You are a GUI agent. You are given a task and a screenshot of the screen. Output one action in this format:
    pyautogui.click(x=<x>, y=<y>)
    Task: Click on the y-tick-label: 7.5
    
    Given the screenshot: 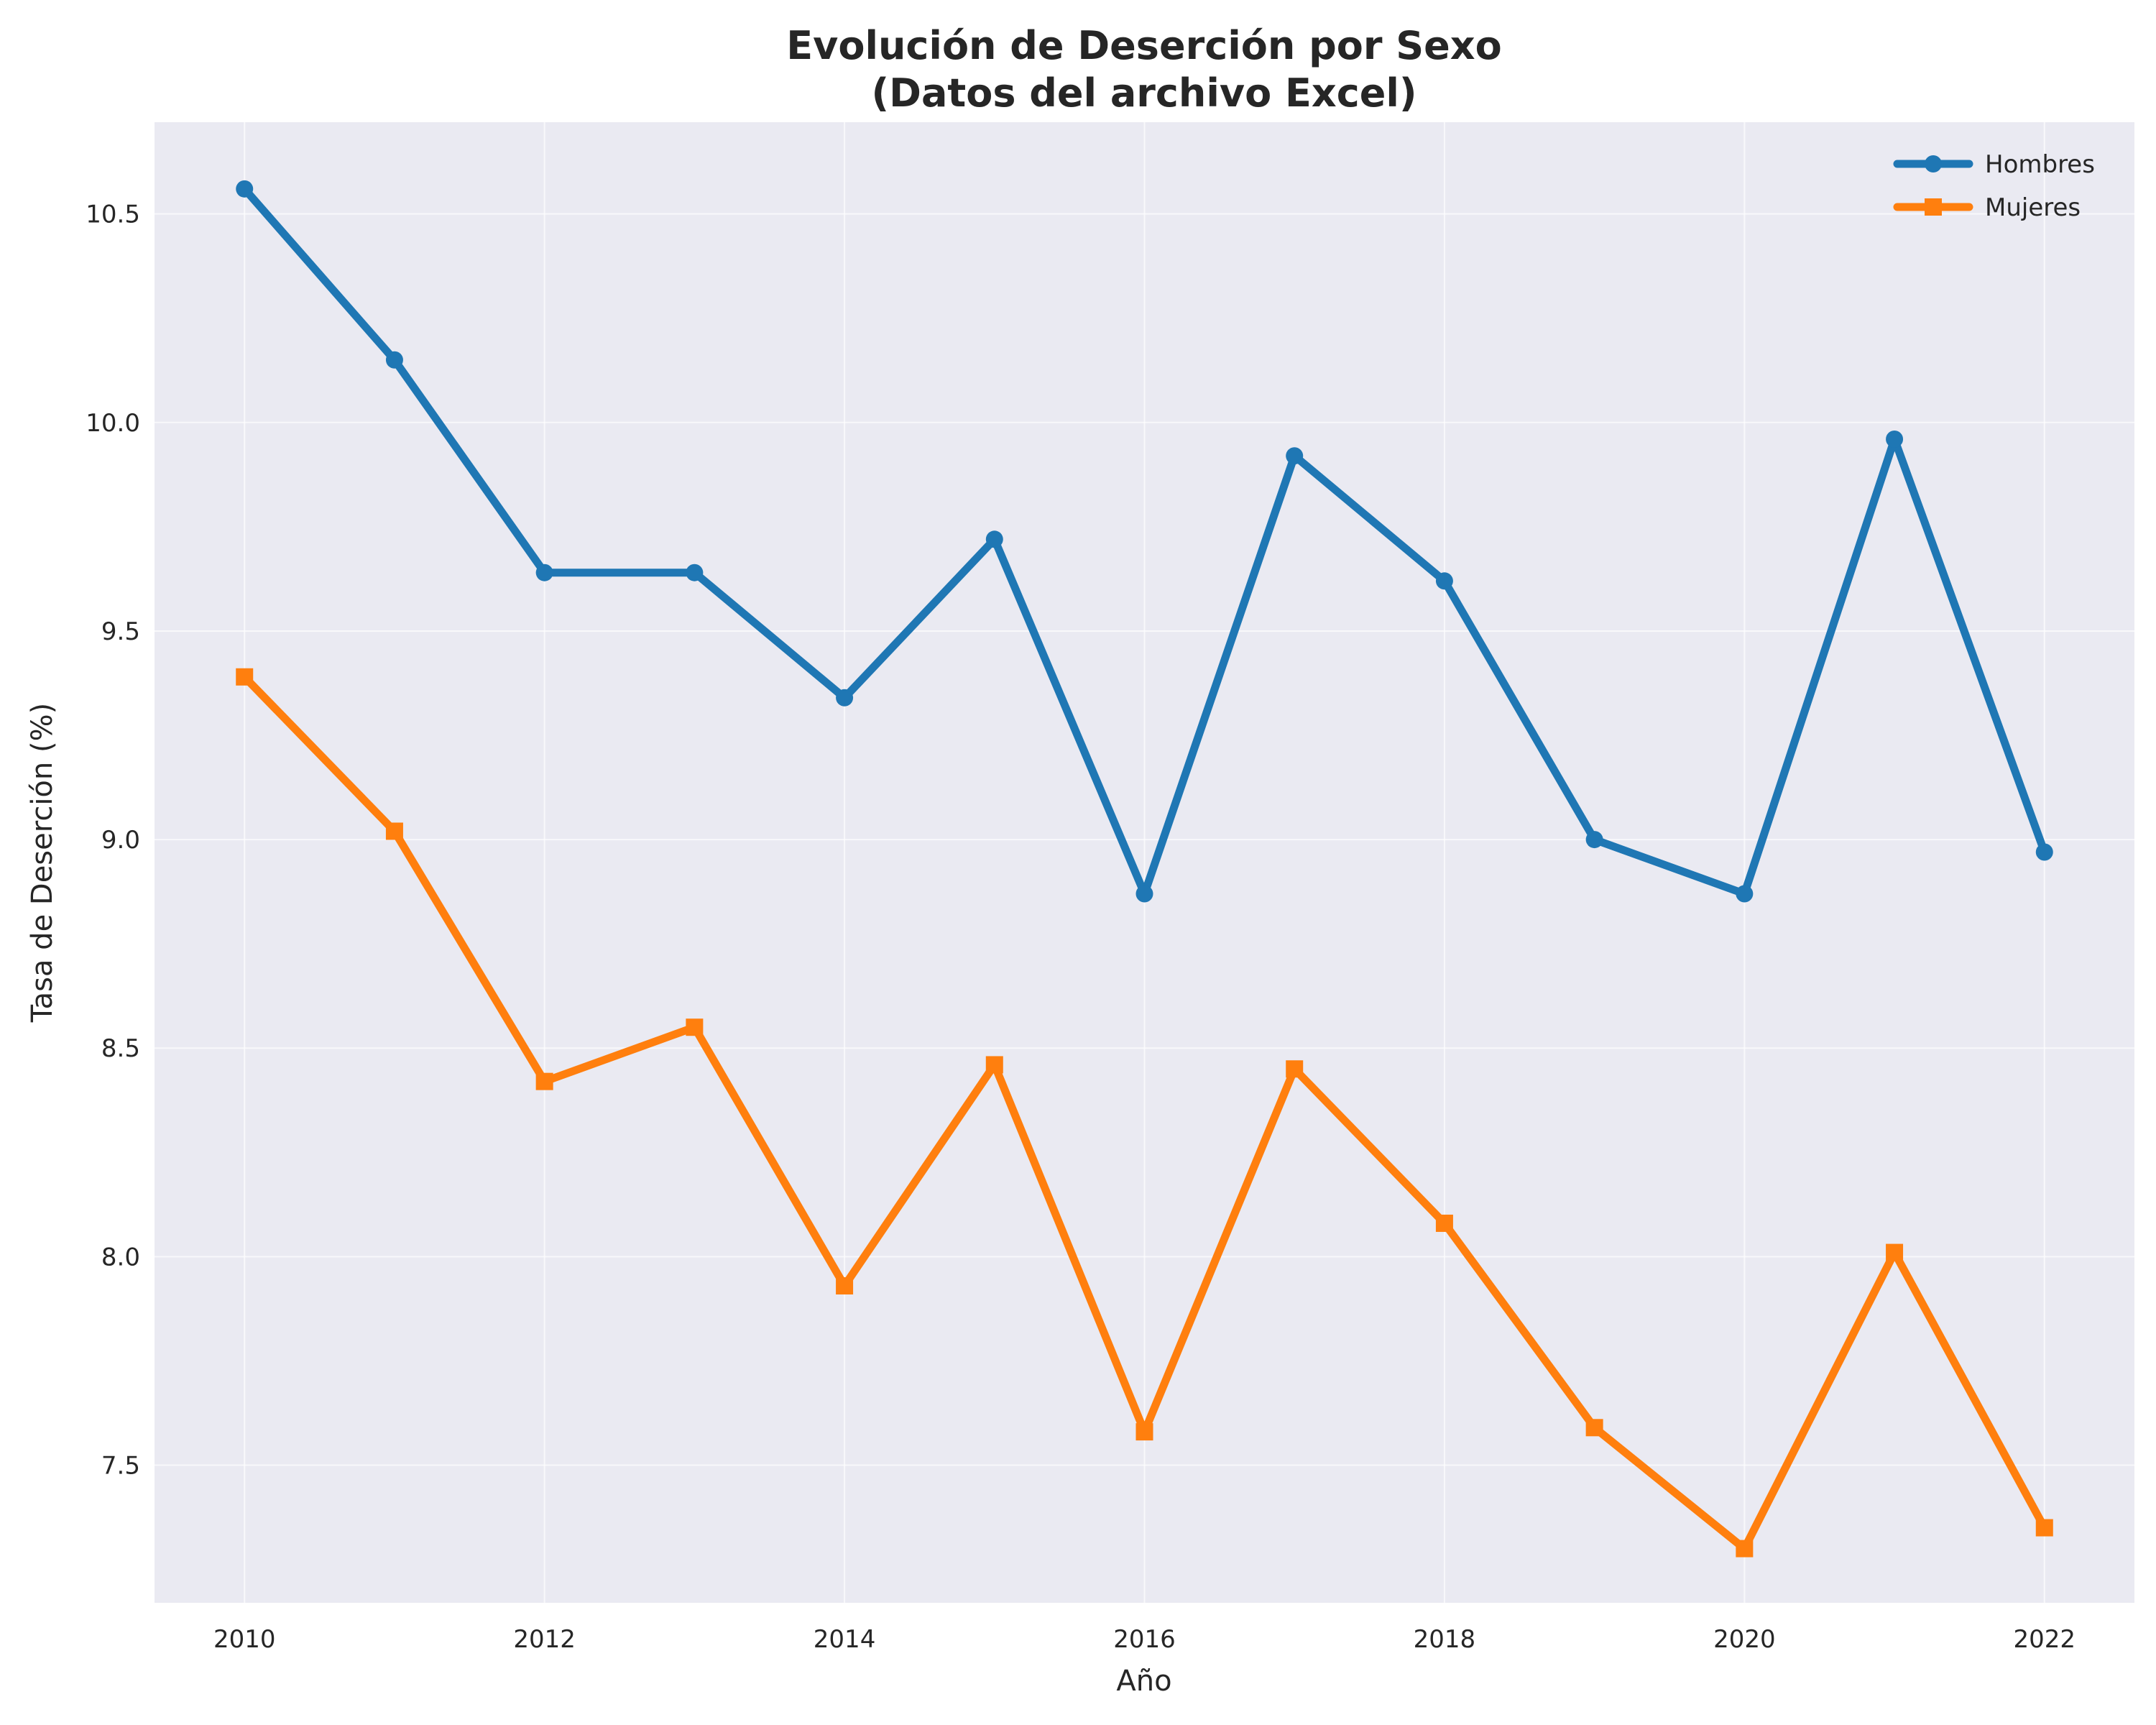 What is the action you would take?
    pyautogui.click(x=120, y=1466)
    